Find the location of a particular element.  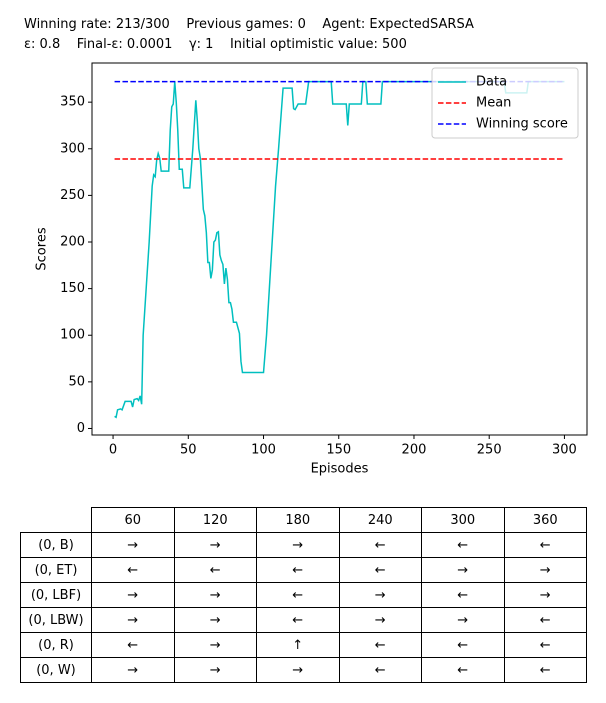

x-tick-label: 100 is located at coordinates (263, 450).